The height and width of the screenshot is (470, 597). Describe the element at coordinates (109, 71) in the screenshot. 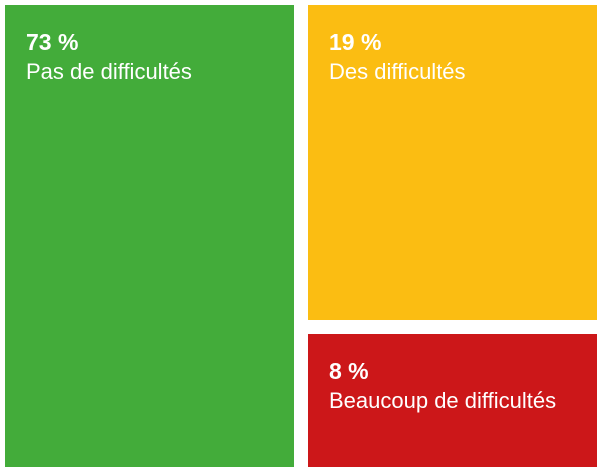

I see `category-label: Pas de difficultés` at that location.